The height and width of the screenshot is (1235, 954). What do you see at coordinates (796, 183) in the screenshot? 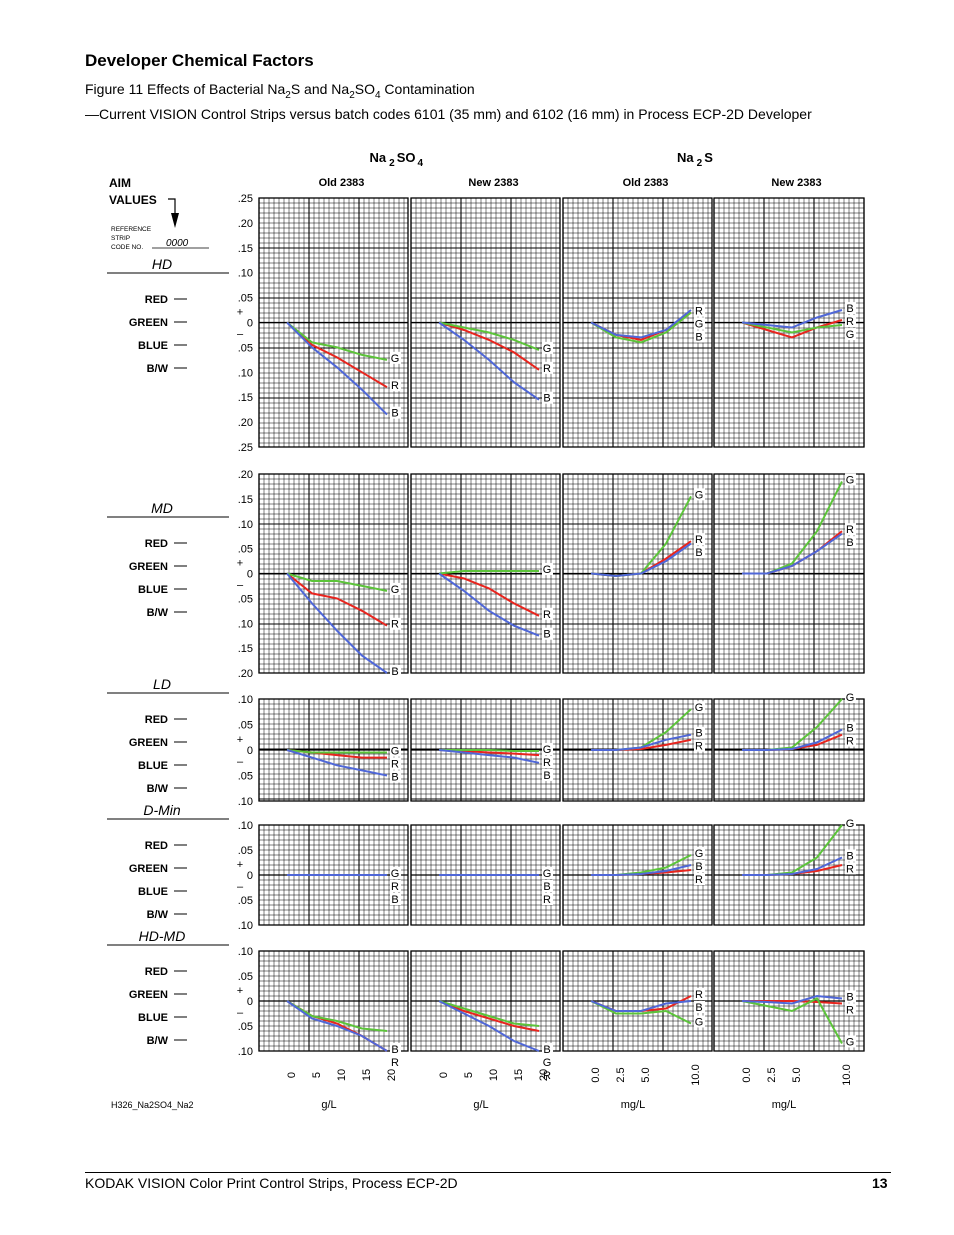
I see `panel-header: New 2383` at bounding box center [796, 183].